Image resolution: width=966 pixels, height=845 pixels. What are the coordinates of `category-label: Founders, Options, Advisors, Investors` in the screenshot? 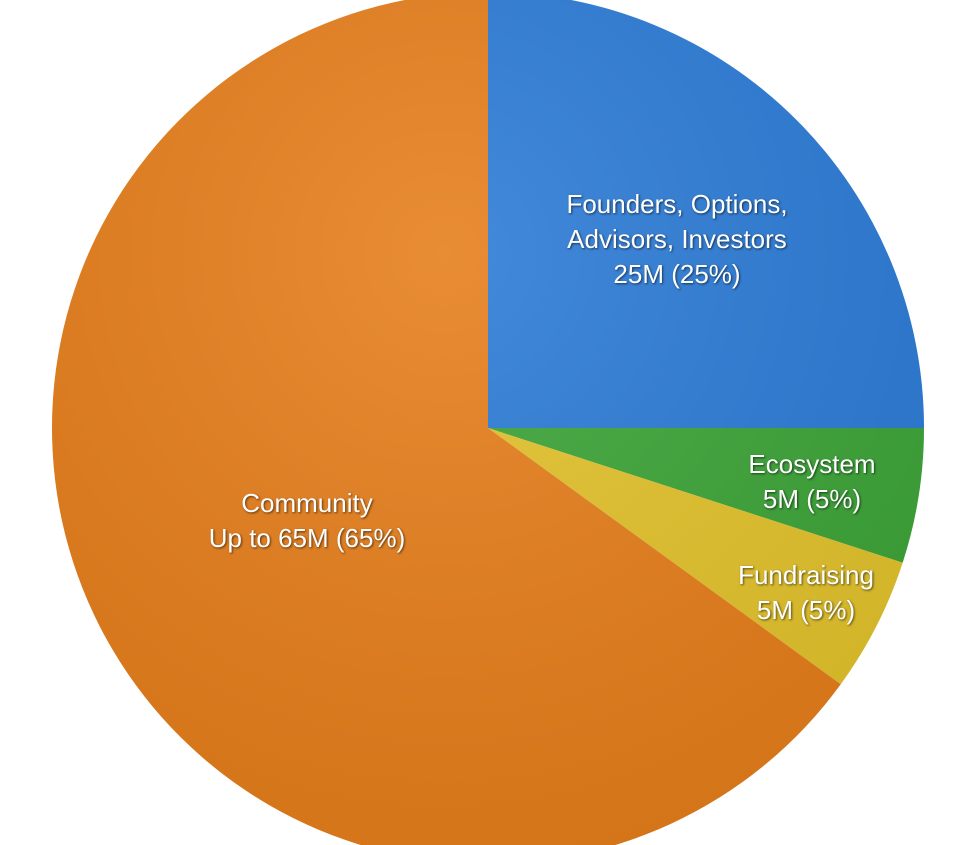 It's located at (677, 221).